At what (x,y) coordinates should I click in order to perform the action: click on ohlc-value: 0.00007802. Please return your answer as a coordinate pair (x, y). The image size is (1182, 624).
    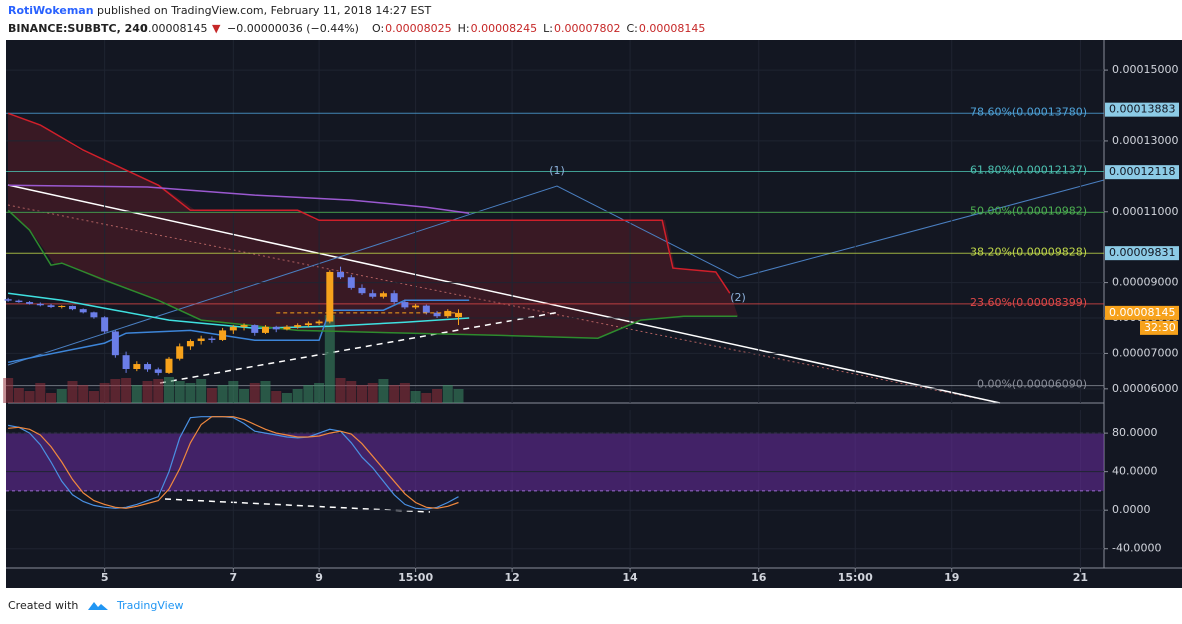
    Looking at the image, I should click on (587, 28).